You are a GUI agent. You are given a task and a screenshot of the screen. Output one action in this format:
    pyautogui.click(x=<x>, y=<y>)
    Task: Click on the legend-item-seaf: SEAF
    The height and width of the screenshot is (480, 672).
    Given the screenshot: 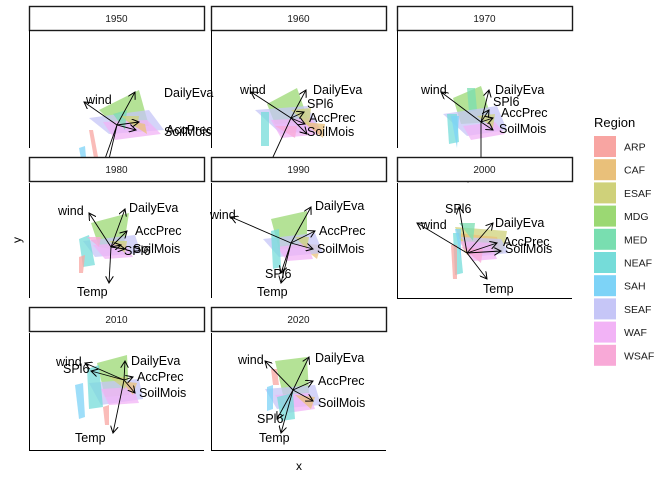 What is the action you would take?
    pyautogui.click(x=622, y=309)
    